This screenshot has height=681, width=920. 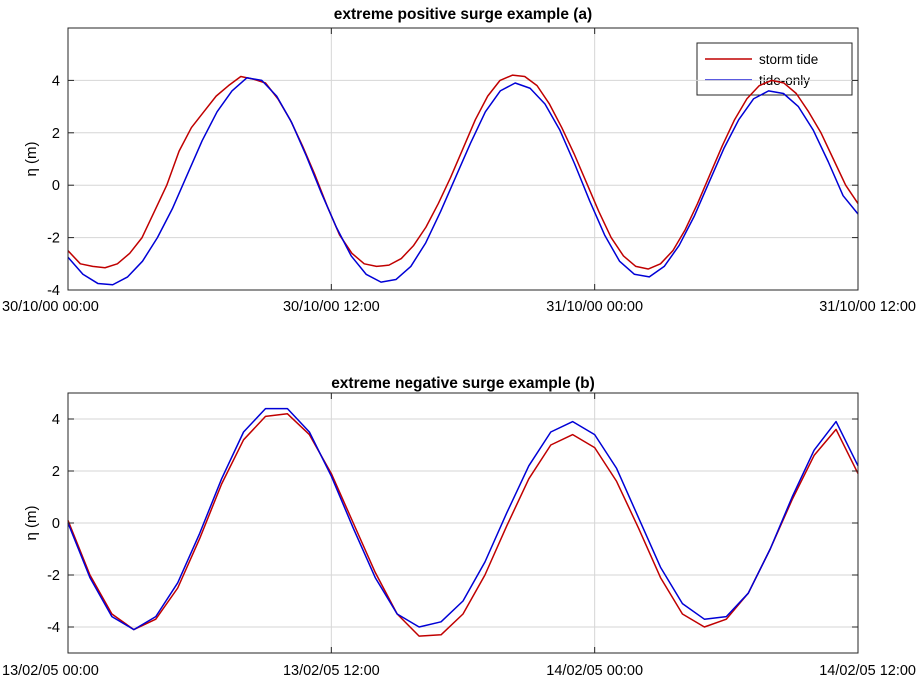 I want to click on x-tick-label: 14/02/05 00:00, so click(x=594, y=671).